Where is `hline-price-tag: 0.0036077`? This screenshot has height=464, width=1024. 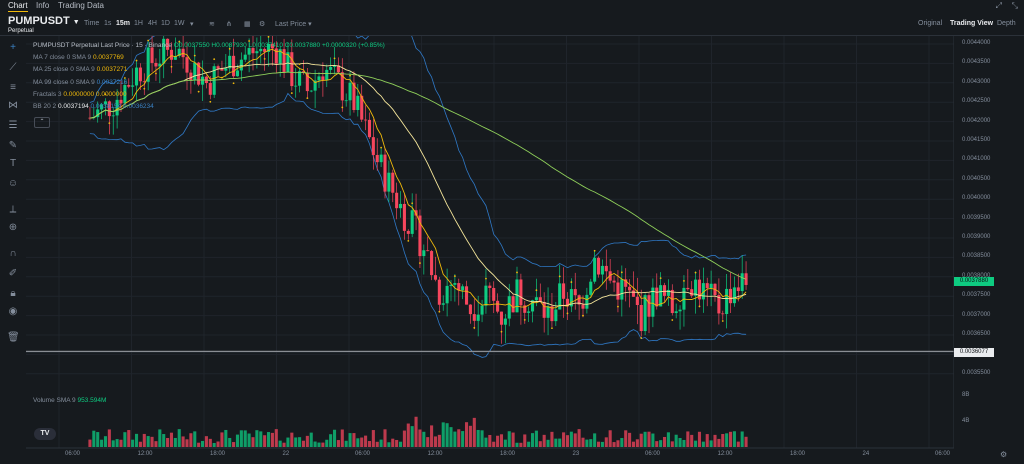
hline-price-tag: 0.0036077 is located at coordinates (974, 352).